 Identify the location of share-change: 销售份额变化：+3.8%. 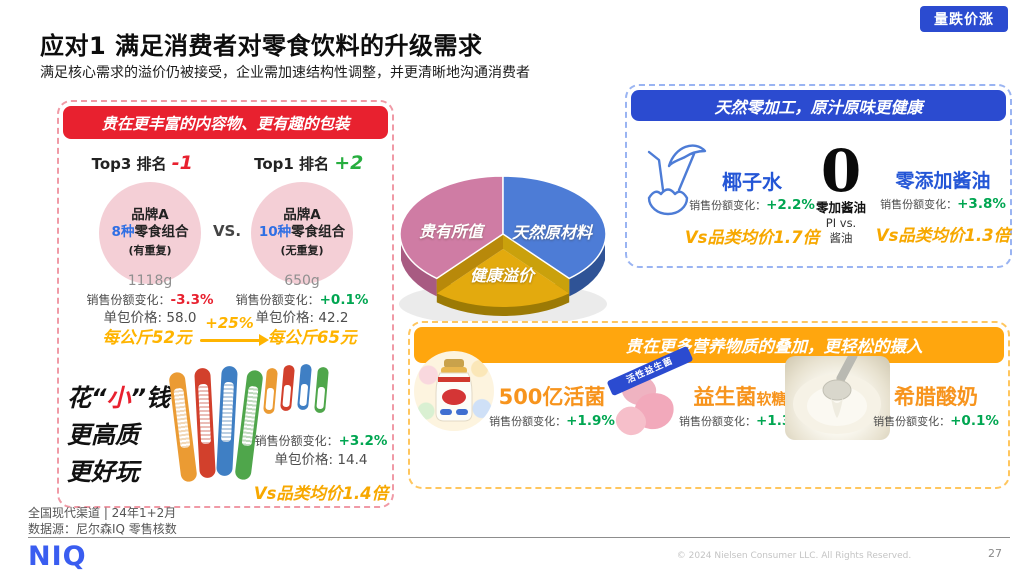
(943, 204).